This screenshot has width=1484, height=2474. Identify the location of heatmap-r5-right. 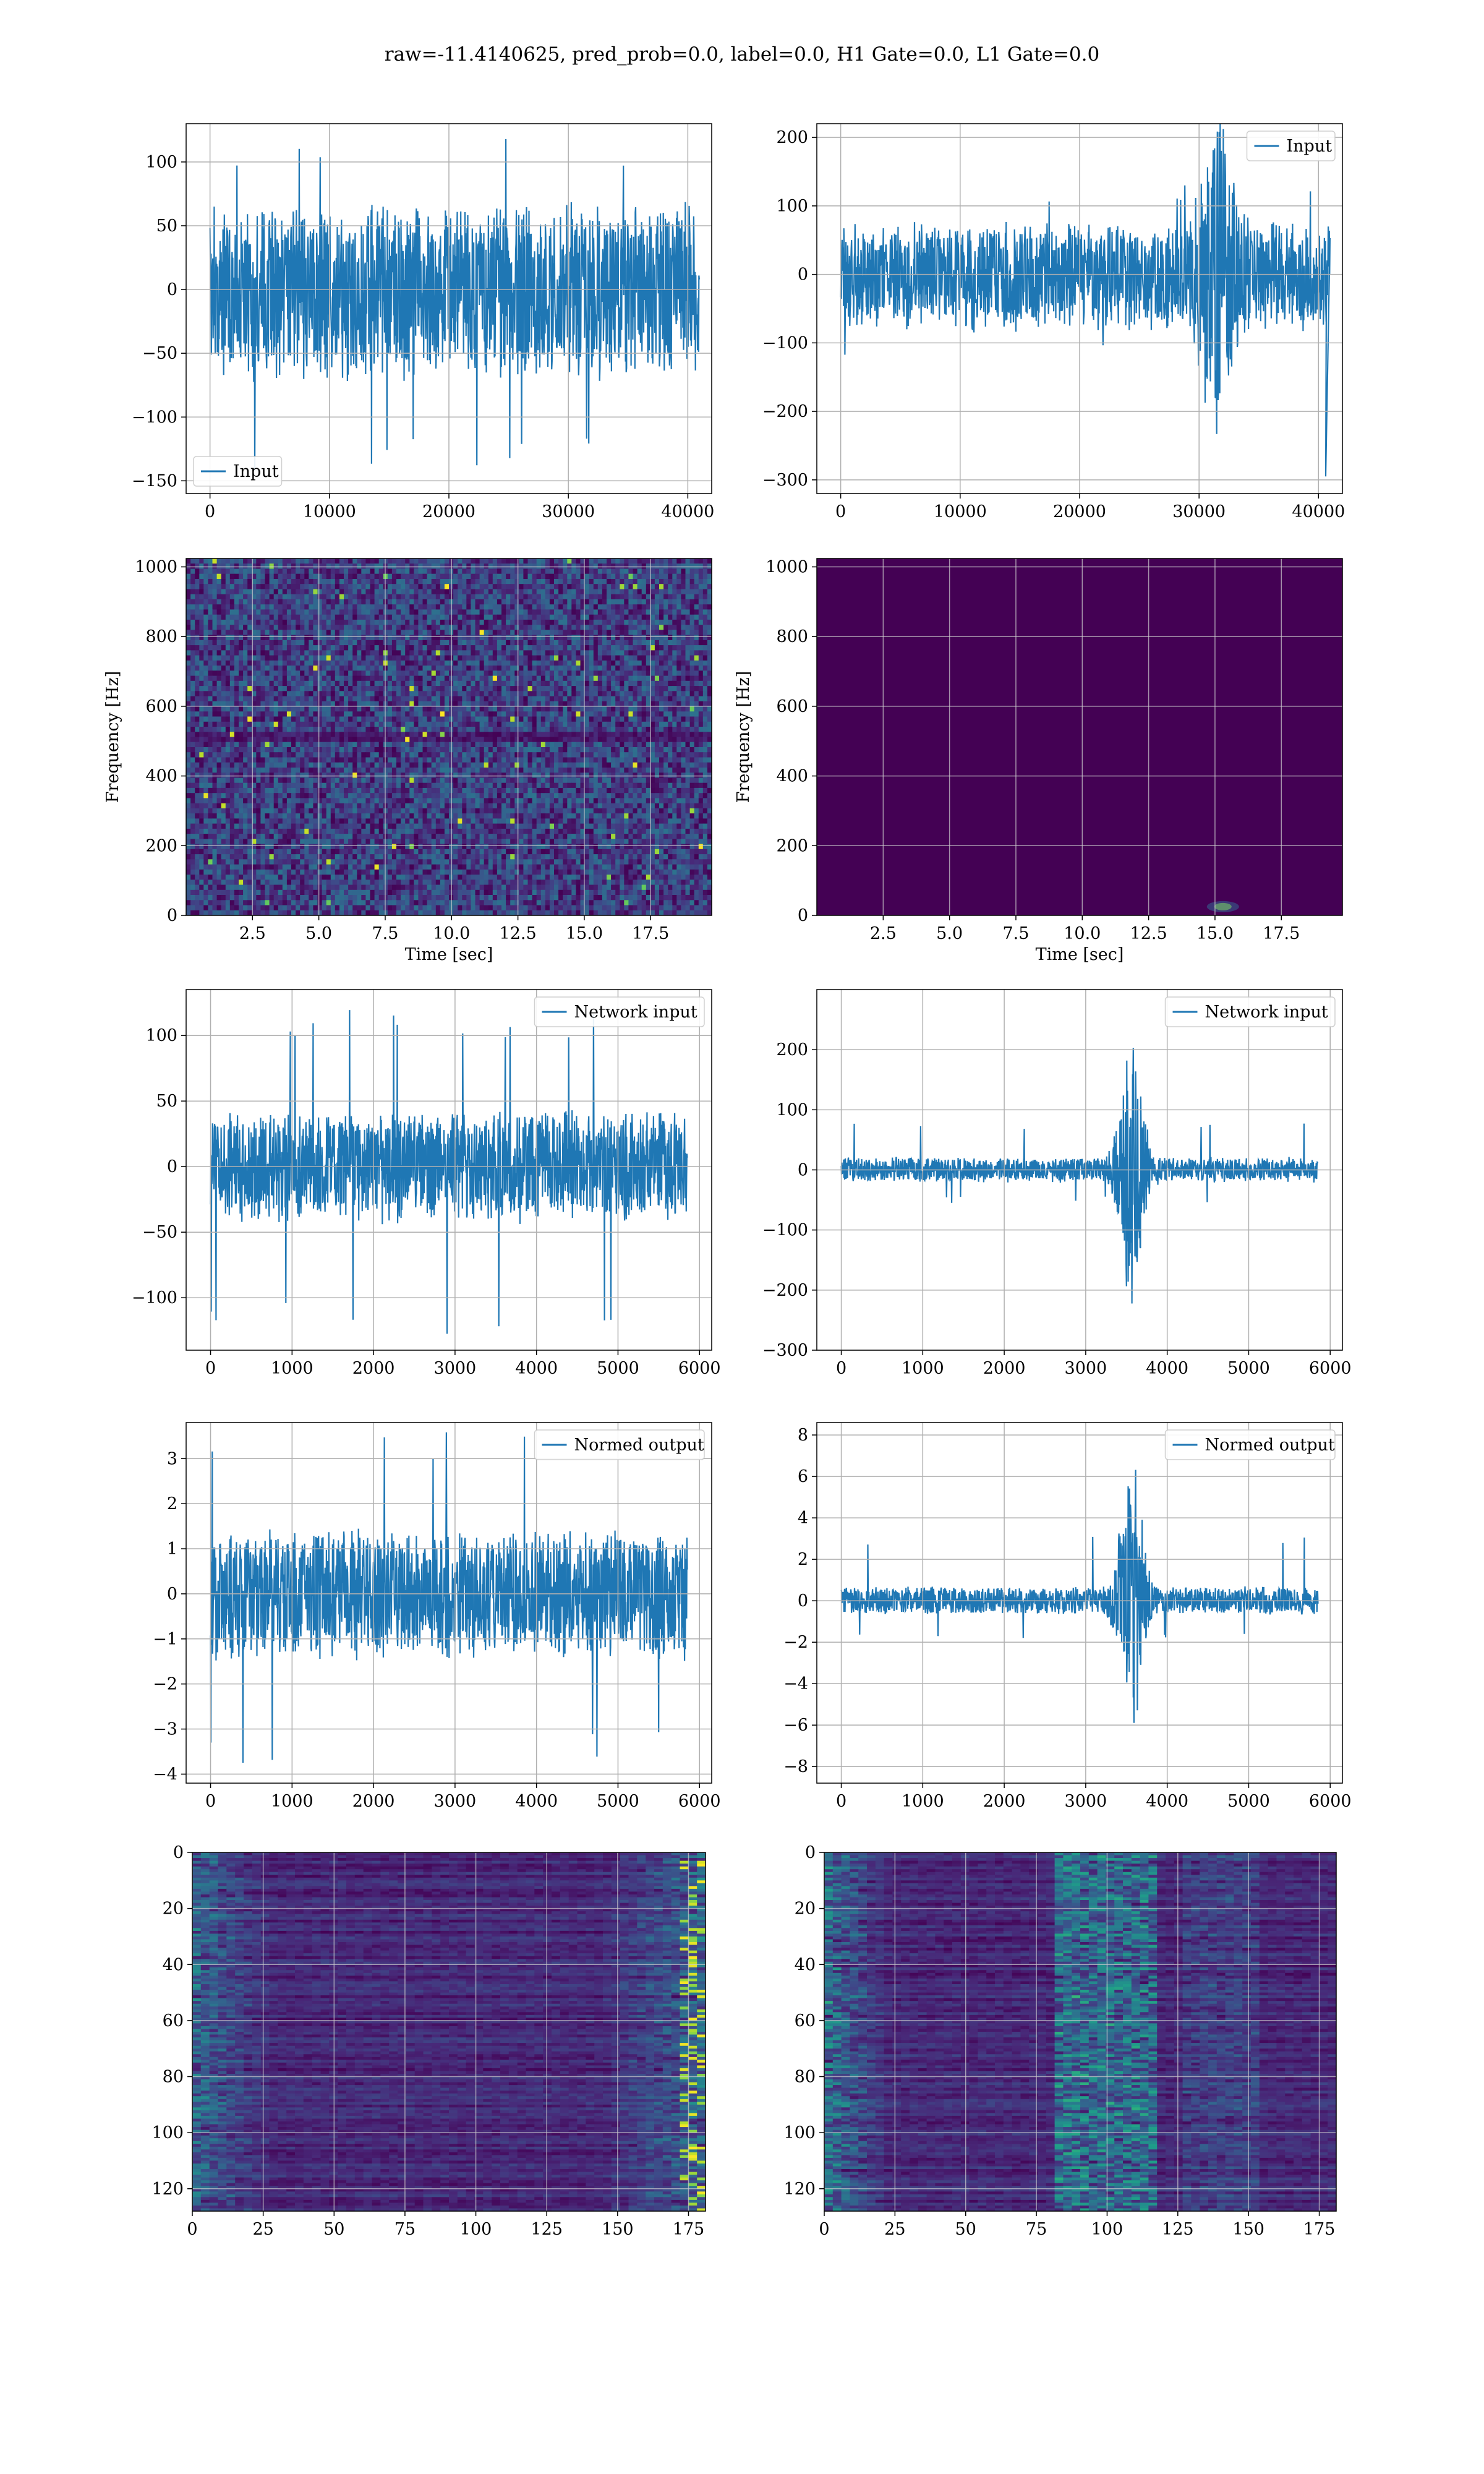
(1080, 2031).